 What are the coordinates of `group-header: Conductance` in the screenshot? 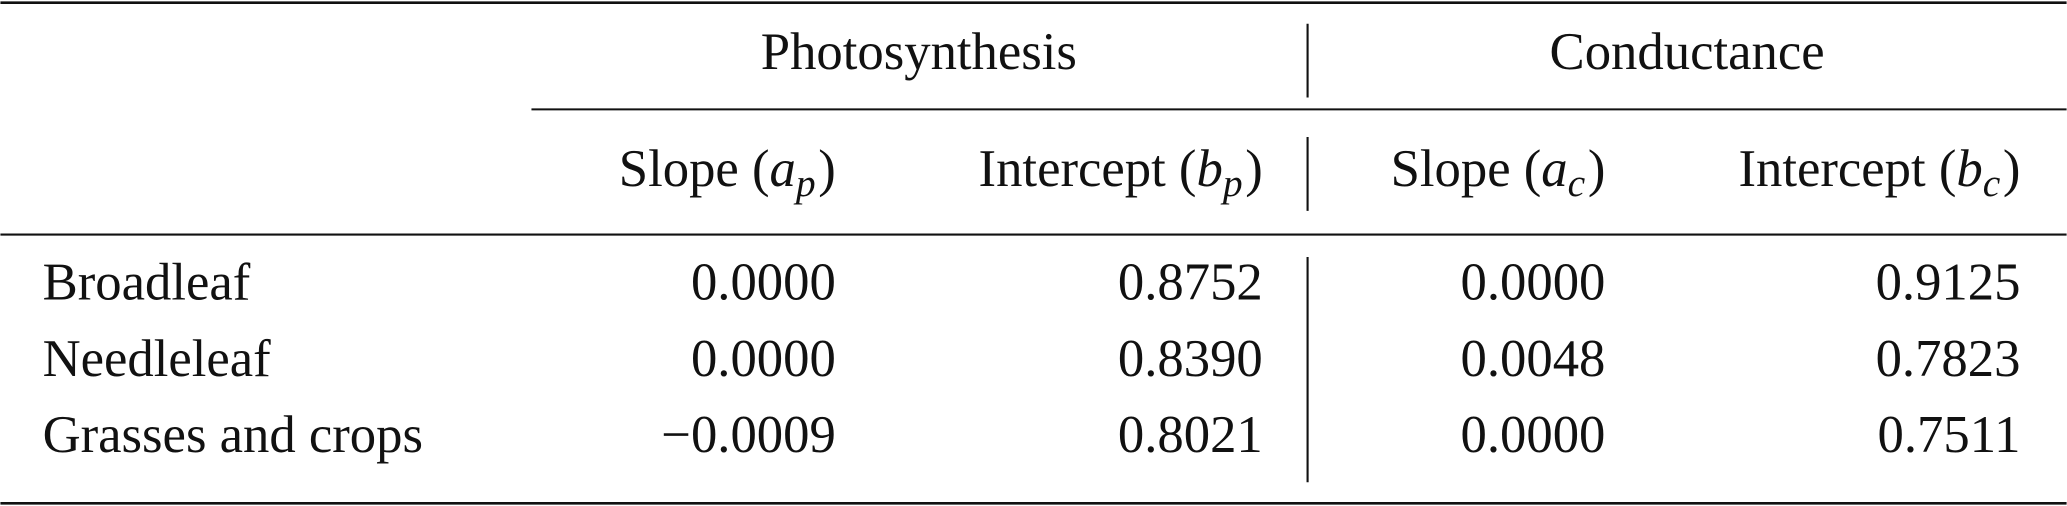 It's located at (1687, 52).